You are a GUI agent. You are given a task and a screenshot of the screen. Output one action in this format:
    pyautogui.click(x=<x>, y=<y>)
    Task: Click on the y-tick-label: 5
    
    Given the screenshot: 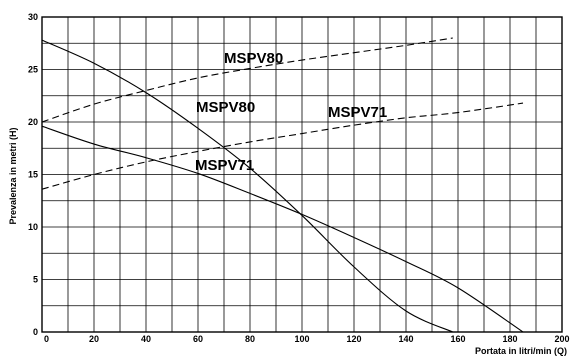 What is the action you would take?
    pyautogui.click(x=35, y=280)
    